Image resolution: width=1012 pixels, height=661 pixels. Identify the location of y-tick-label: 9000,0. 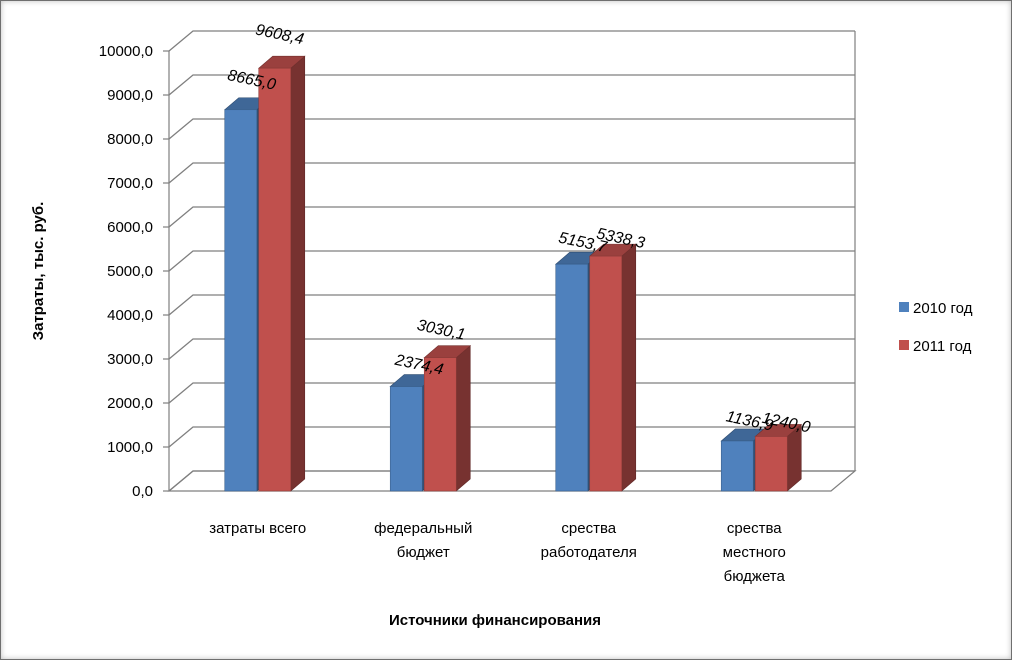
(130, 95).